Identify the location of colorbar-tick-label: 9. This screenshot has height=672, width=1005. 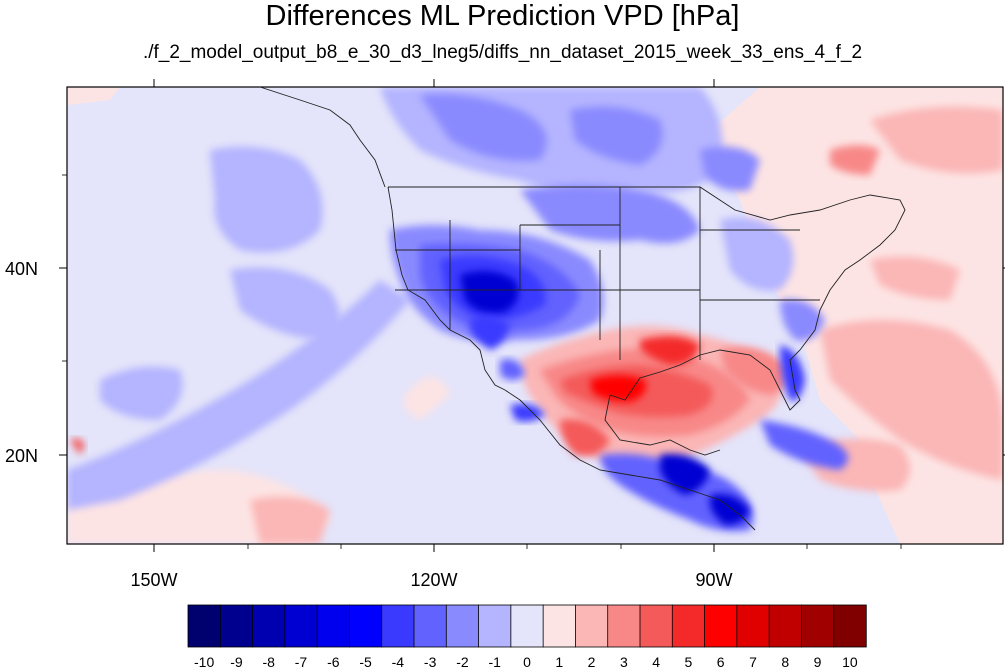
(818, 662).